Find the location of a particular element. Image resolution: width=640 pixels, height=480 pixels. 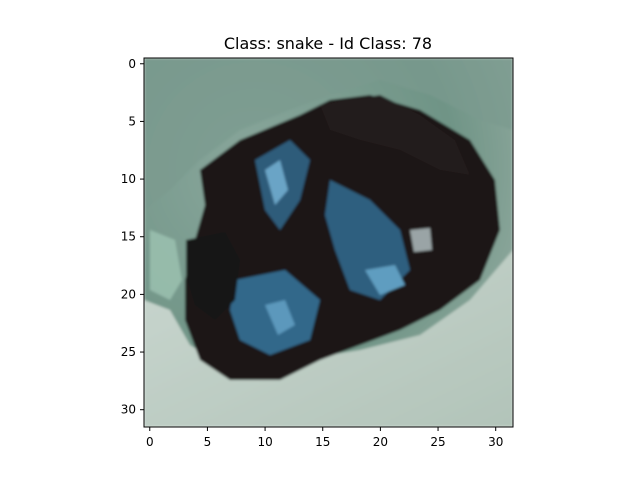

y-tick-label: 15 is located at coordinates (128, 237).